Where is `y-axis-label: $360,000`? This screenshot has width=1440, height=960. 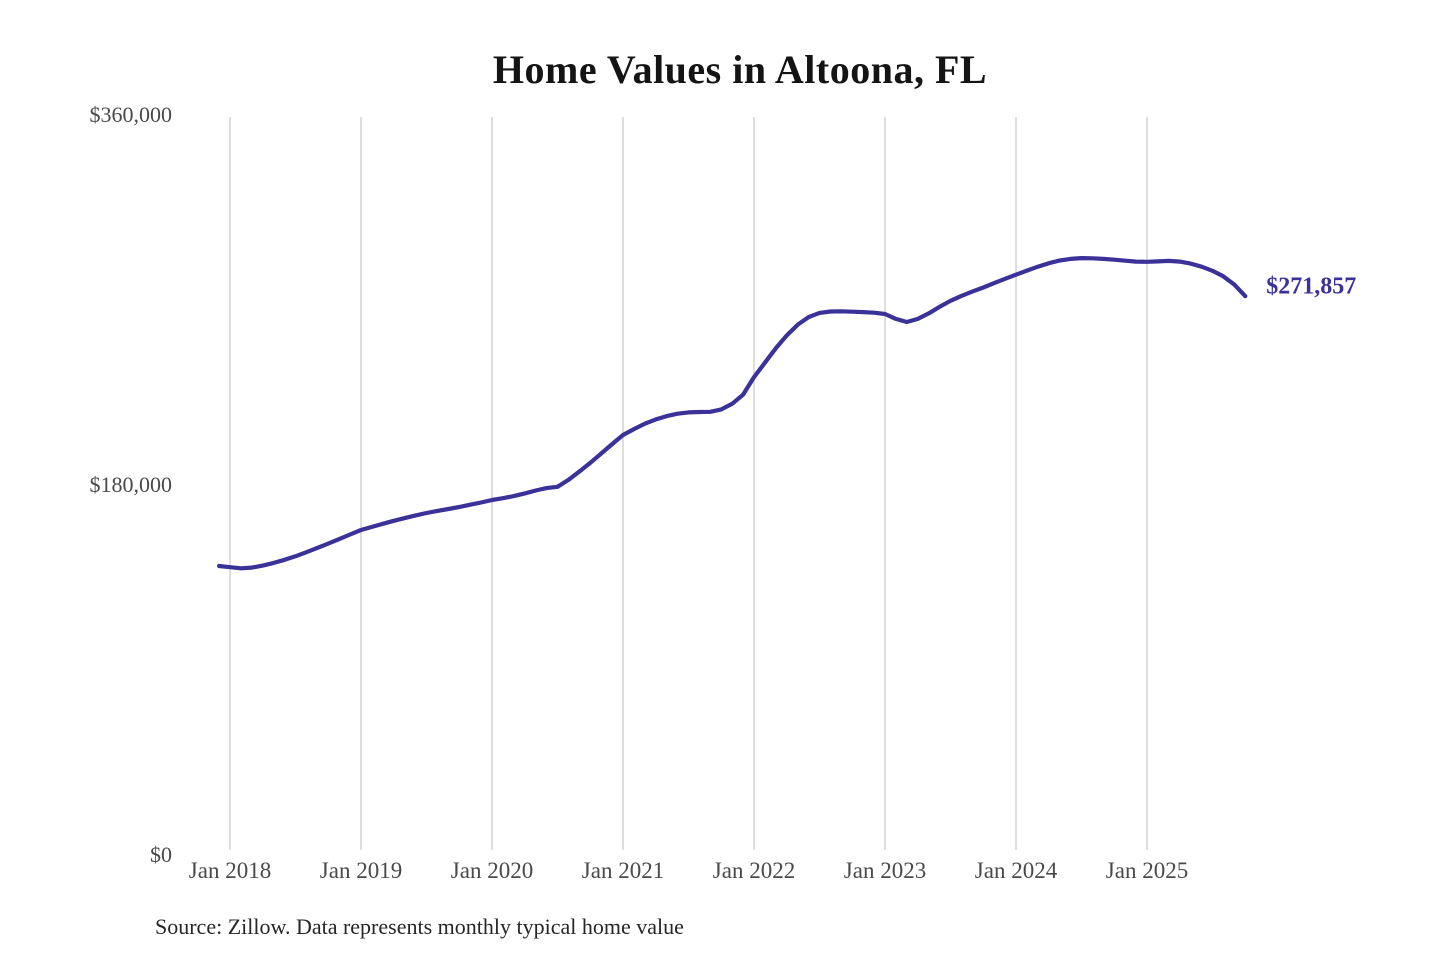
y-axis-label: $360,000 is located at coordinates (131, 114).